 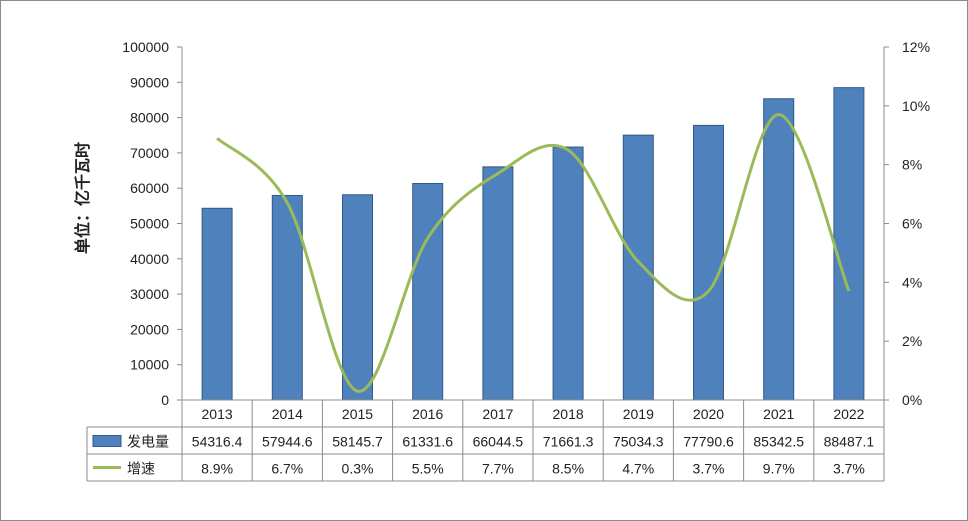 What do you see at coordinates (217, 442) in the screenshot?
I see `bar-data-label: 54316.4` at bounding box center [217, 442].